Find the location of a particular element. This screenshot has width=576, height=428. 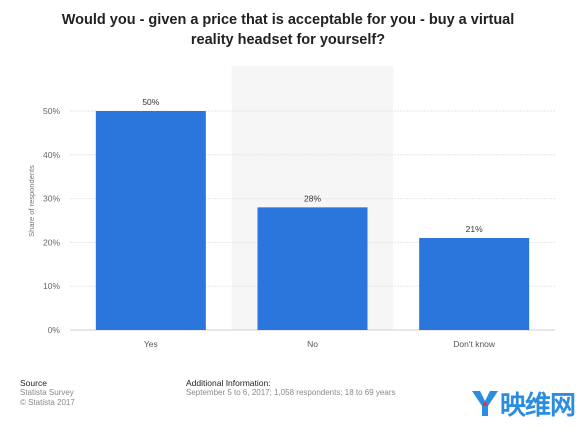

y-tick-label: 50% is located at coordinates (51, 111).